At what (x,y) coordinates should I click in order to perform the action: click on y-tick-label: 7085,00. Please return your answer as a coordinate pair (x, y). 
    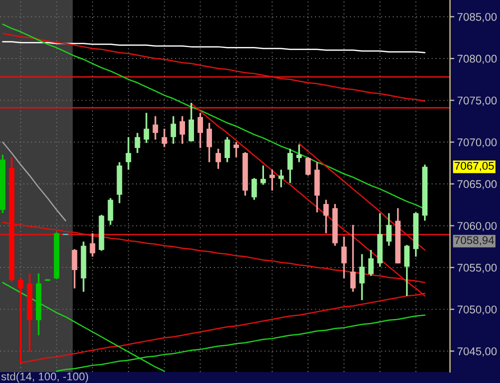
    Looking at the image, I should click on (477, 17).